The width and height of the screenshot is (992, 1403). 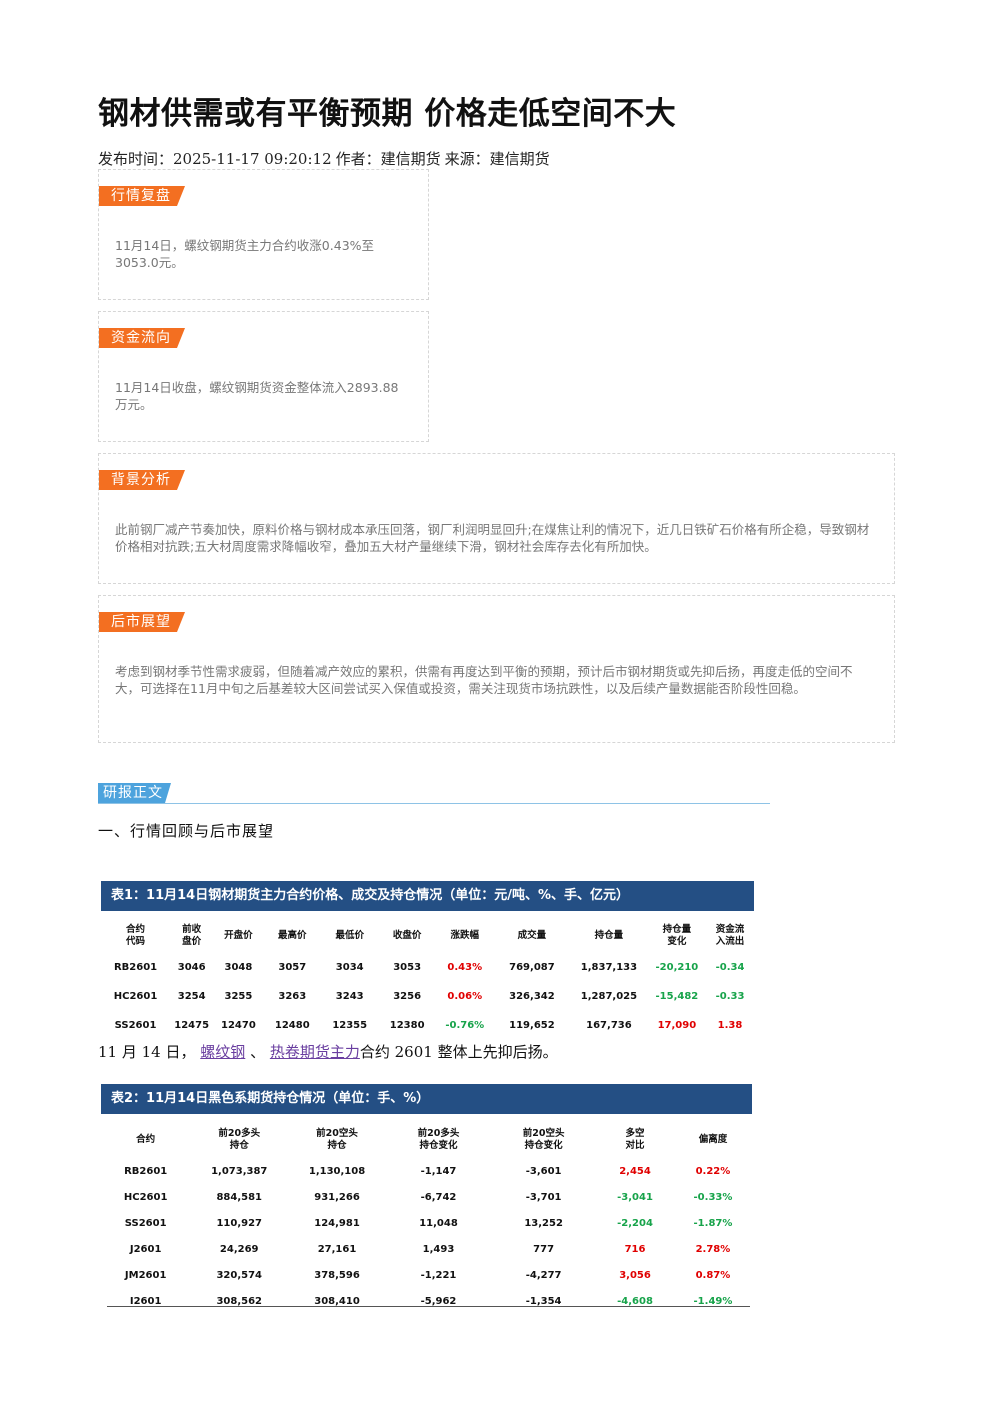 What do you see at coordinates (543, 1197) in the screenshot?
I see `table-cell: -3,701` at bounding box center [543, 1197].